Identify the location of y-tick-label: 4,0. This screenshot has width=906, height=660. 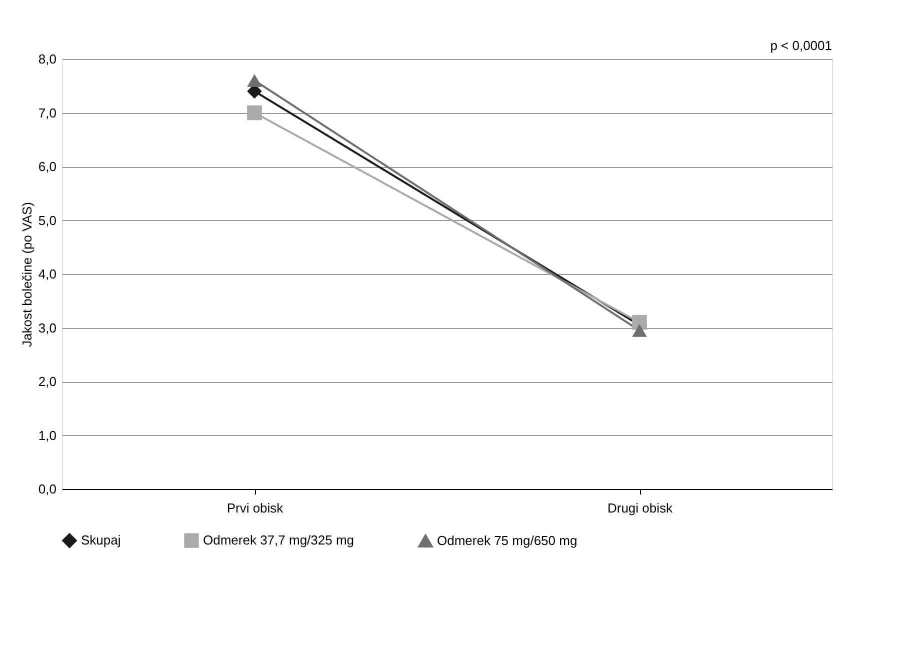
(47, 274).